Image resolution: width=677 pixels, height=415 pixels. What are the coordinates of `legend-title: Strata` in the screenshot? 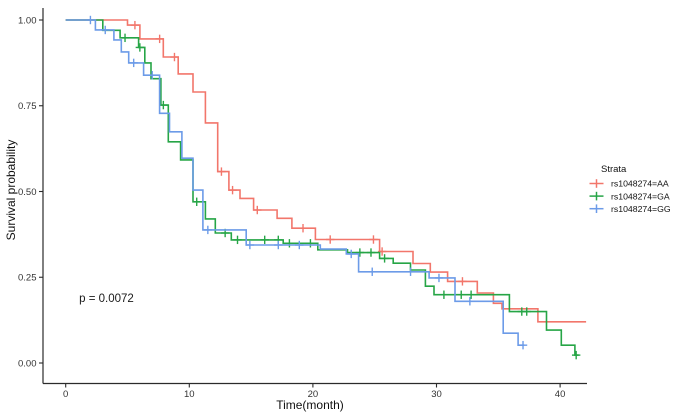 It's located at (614, 169).